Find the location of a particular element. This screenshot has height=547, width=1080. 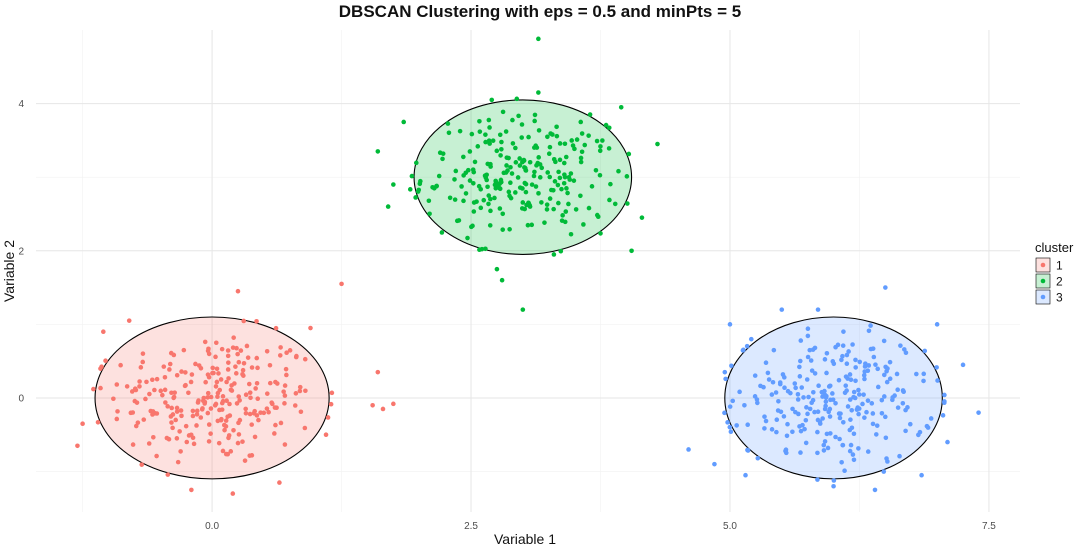

x-tick-label: 0.0 is located at coordinates (212, 526).